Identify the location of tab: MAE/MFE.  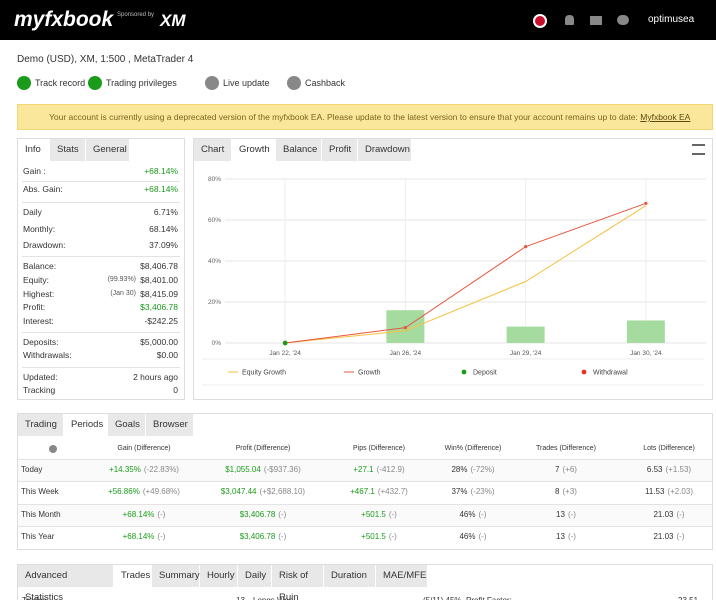
(402, 576).